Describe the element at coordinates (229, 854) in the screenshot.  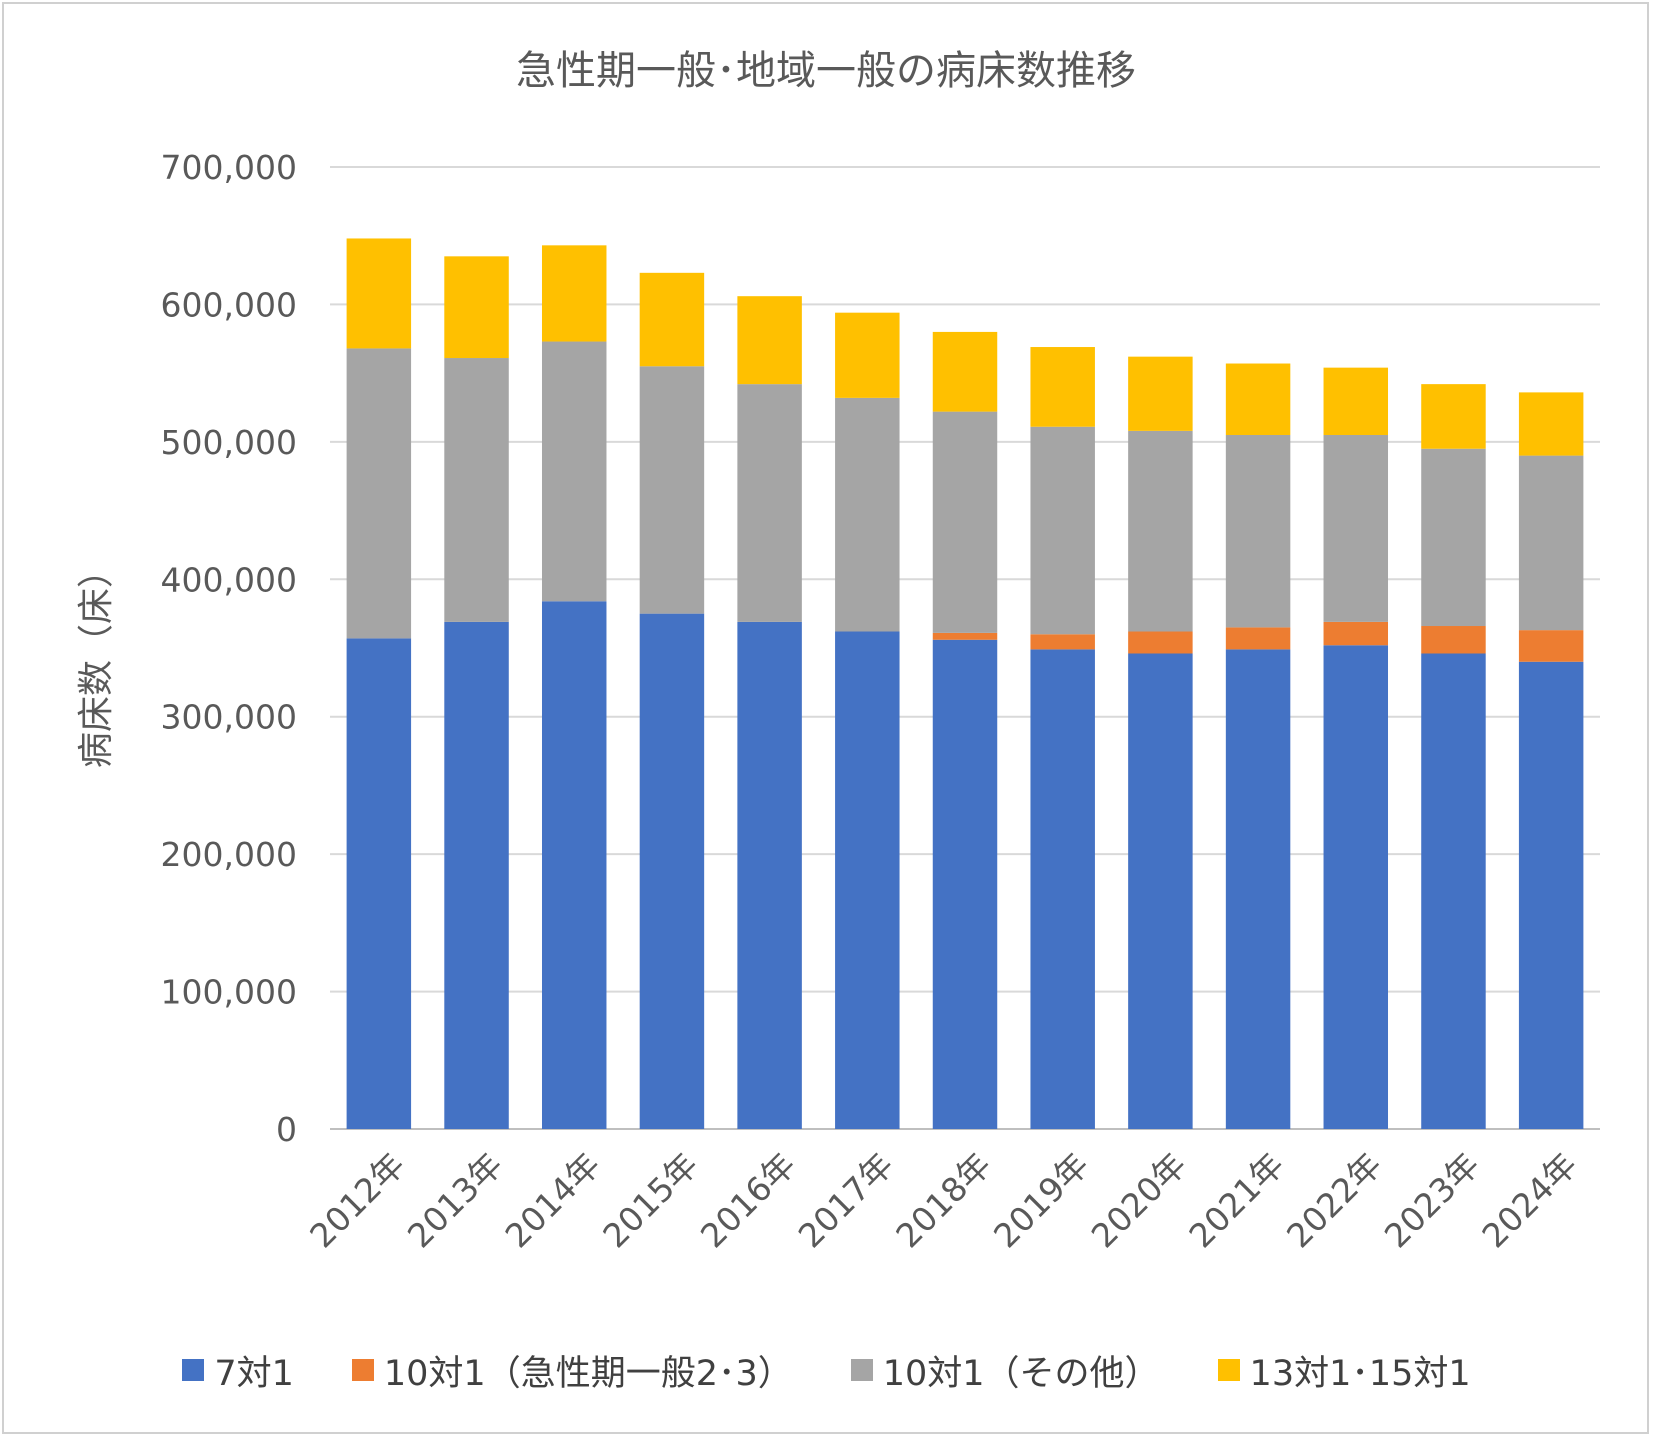
I see `y-tick-label: 200,000` at that location.